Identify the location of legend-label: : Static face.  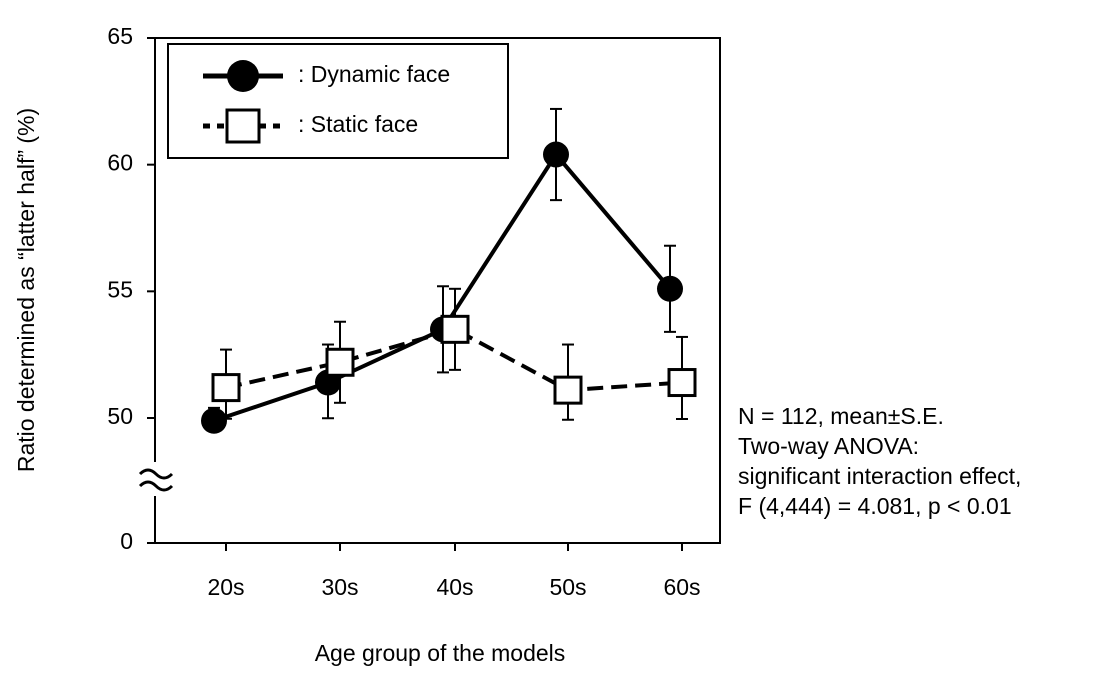
(358, 124).